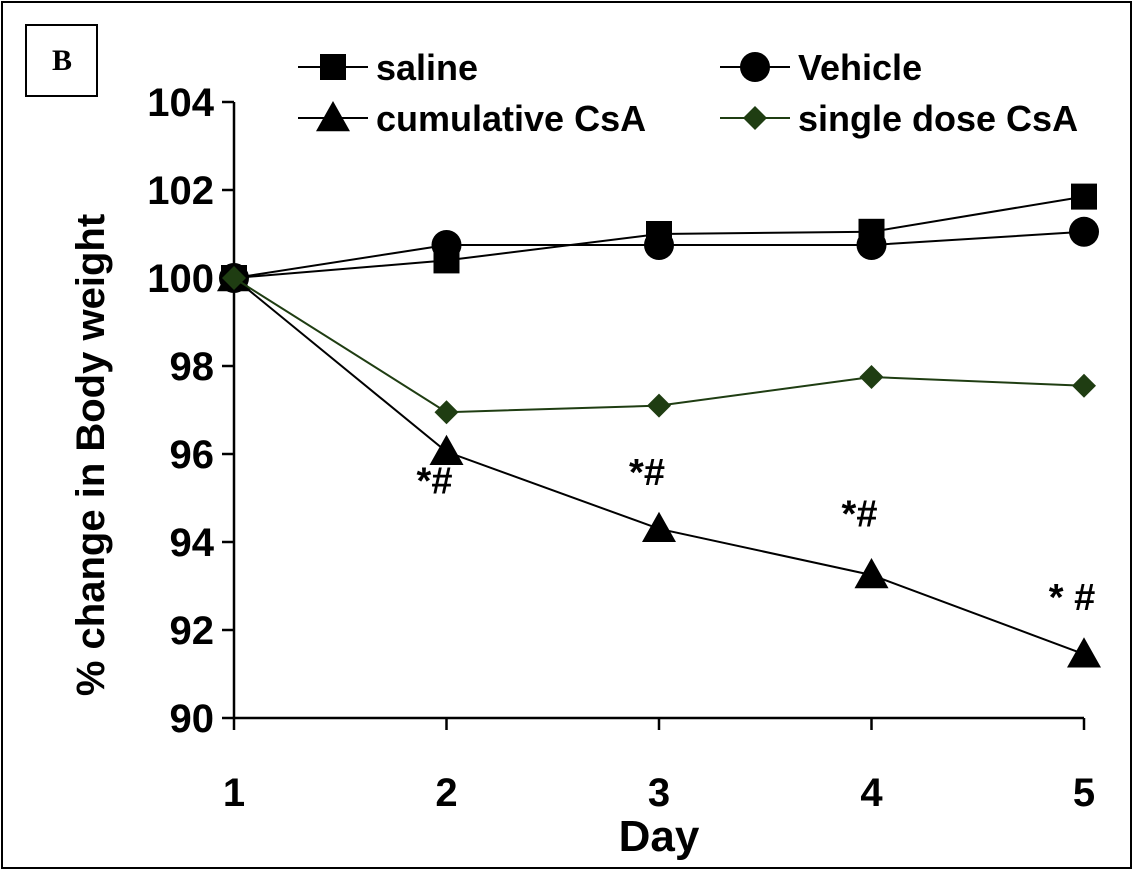 This screenshot has height=871, width=1135. What do you see at coordinates (1084, 793) in the screenshot?
I see `x-tick-label: 5` at bounding box center [1084, 793].